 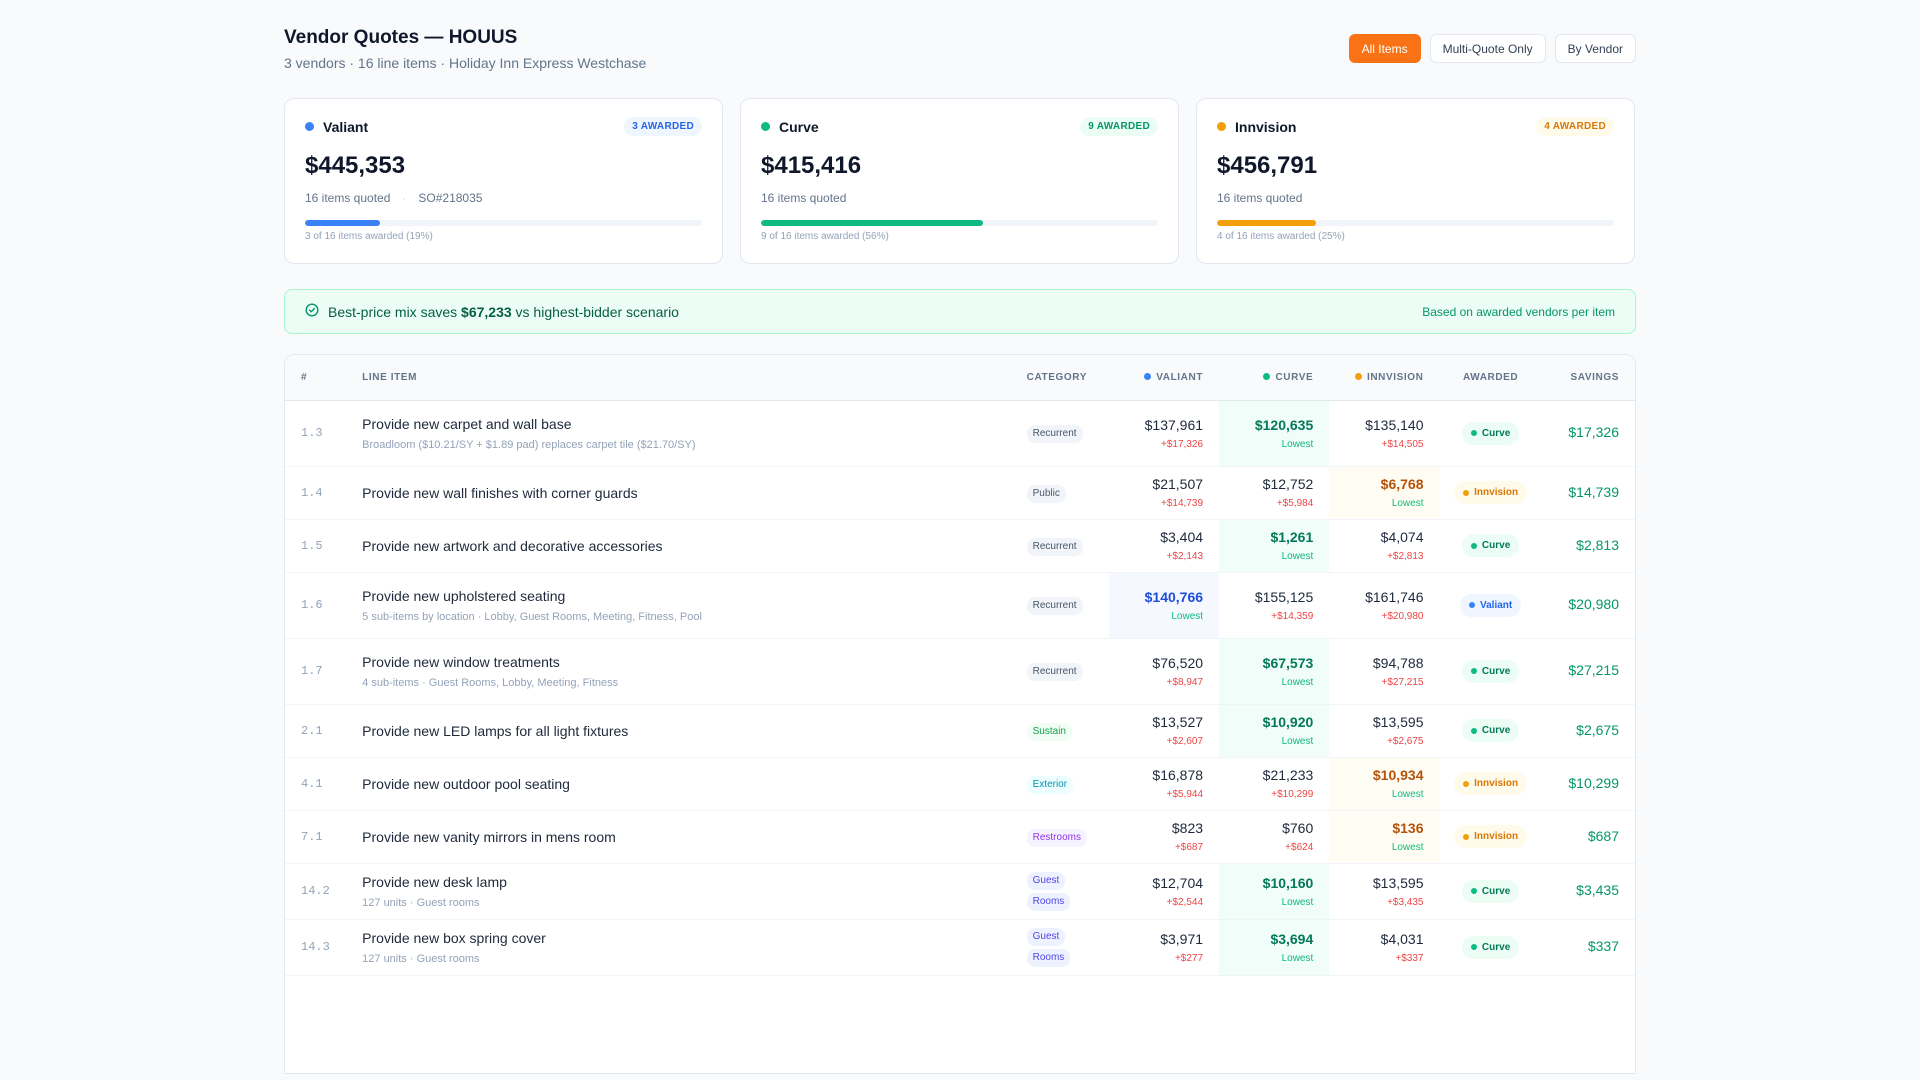 I want to click on col-header-curve: Curve, so click(x=1274, y=378).